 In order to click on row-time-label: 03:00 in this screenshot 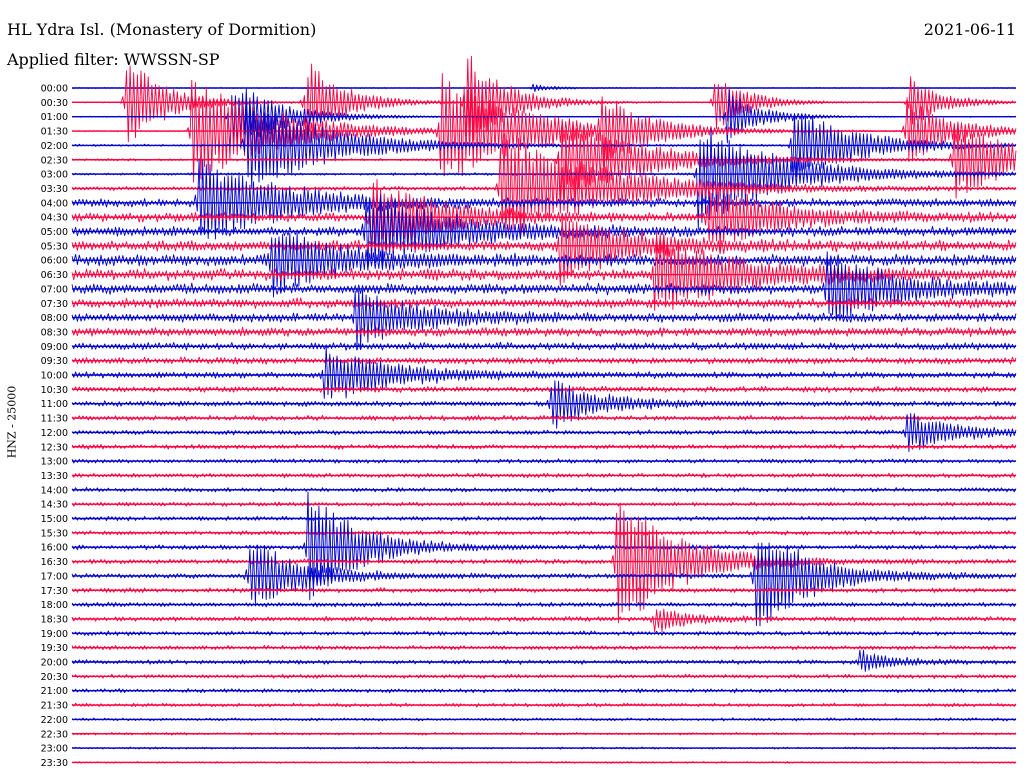, I will do `click(54, 175)`.